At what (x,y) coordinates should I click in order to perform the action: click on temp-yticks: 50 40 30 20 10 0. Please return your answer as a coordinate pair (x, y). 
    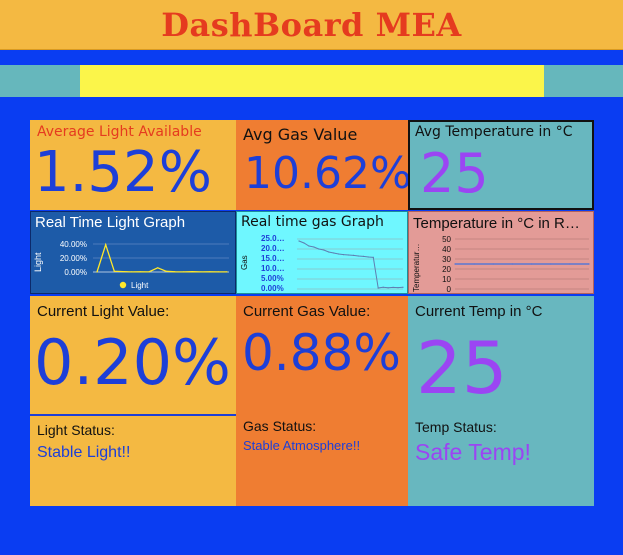
    Looking at the image, I should click on (446, 264).